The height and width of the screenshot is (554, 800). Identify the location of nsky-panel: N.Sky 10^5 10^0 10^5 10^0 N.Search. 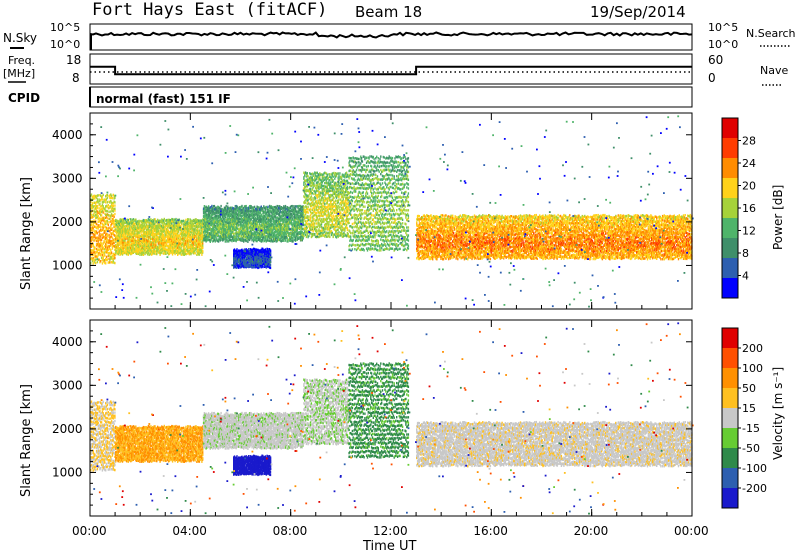
(399, 36).